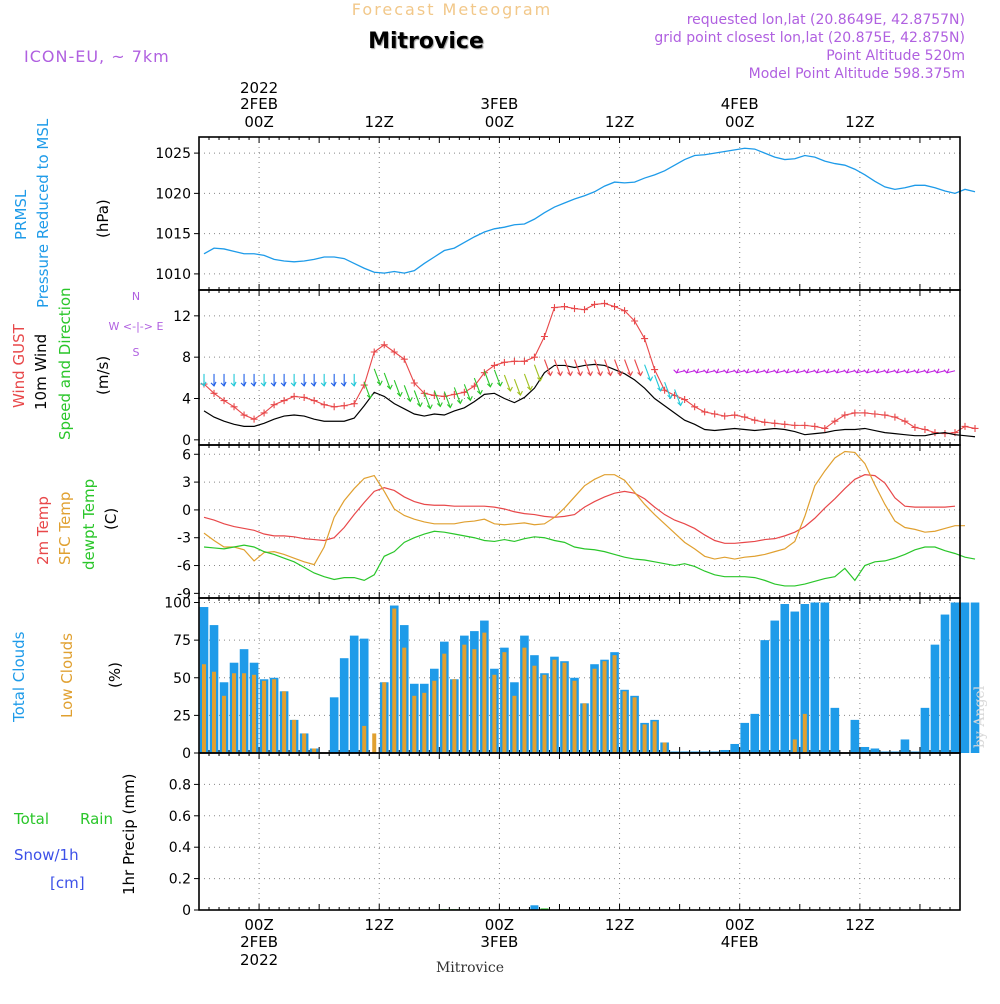  I want to click on prmsl-label: PRMSL, so click(21, 214).